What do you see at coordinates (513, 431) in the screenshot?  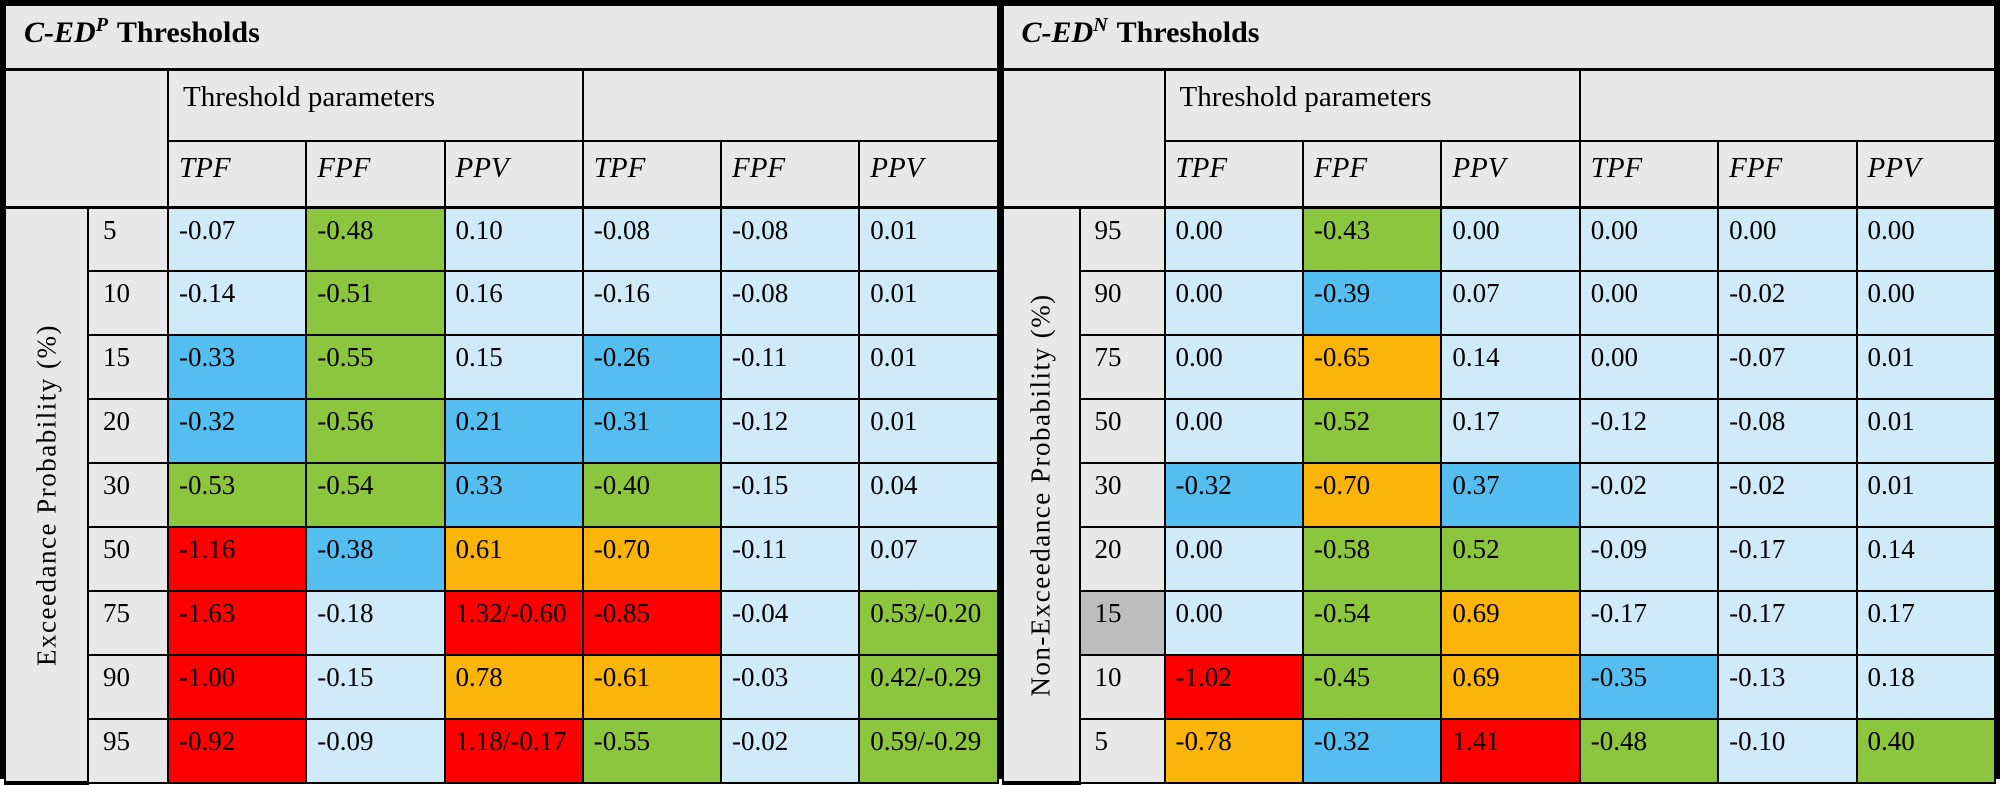 I see `data-cell: 0.21` at bounding box center [513, 431].